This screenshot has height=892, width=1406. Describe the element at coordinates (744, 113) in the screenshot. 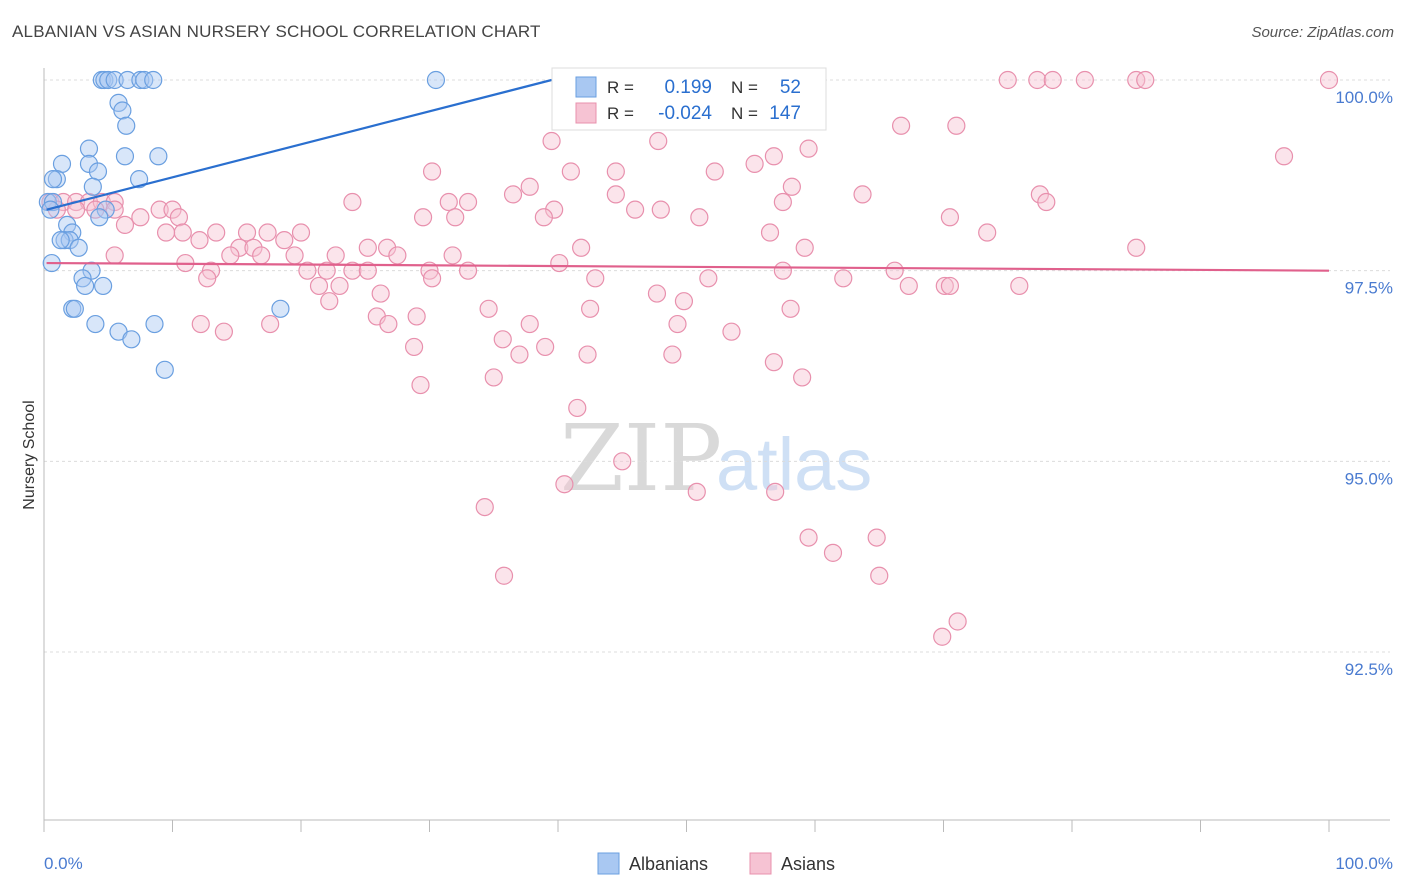

I see `asians-n-label: N =` at that location.